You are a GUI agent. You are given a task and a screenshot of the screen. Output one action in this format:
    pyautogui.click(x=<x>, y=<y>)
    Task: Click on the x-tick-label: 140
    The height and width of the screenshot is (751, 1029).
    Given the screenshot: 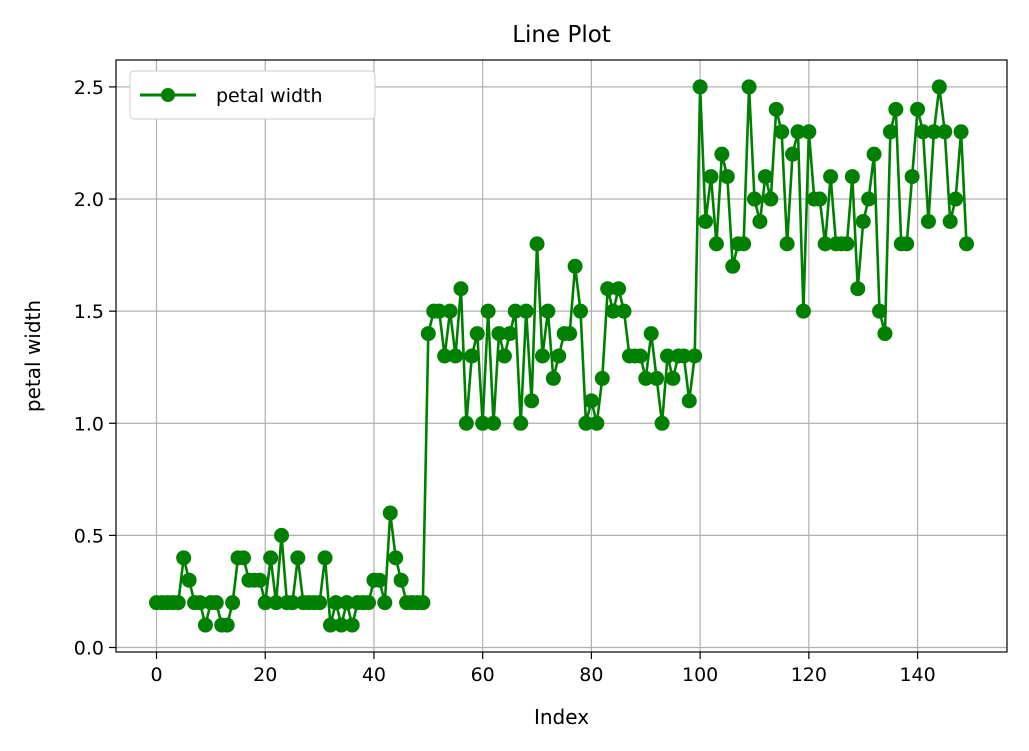 What is the action you would take?
    pyautogui.click(x=917, y=675)
    